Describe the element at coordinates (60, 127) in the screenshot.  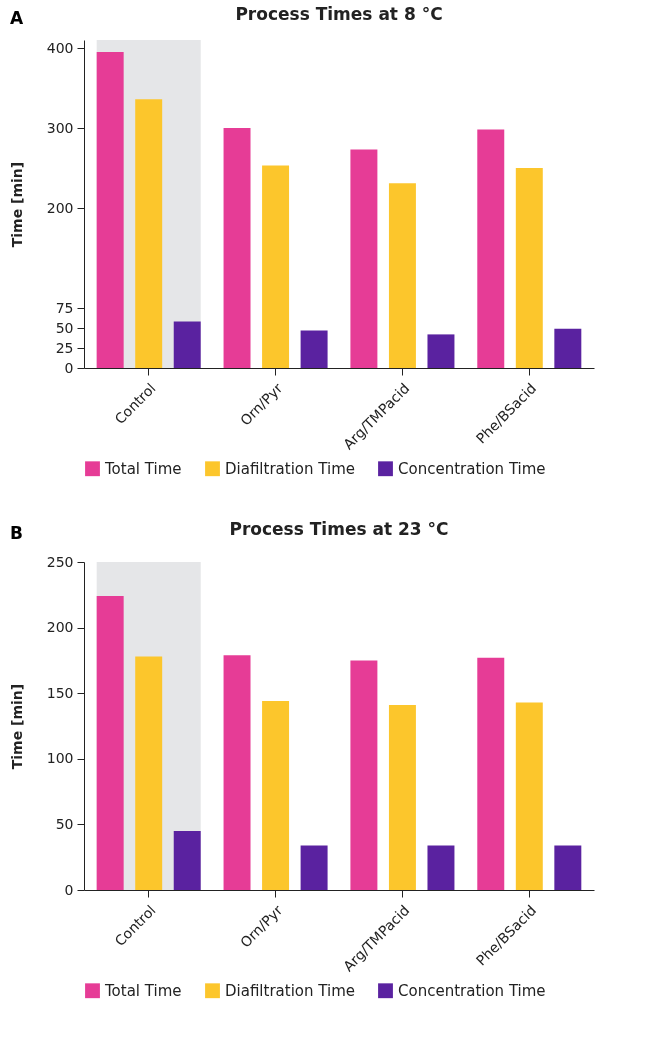
I see `y-tick-label: 300` at that location.